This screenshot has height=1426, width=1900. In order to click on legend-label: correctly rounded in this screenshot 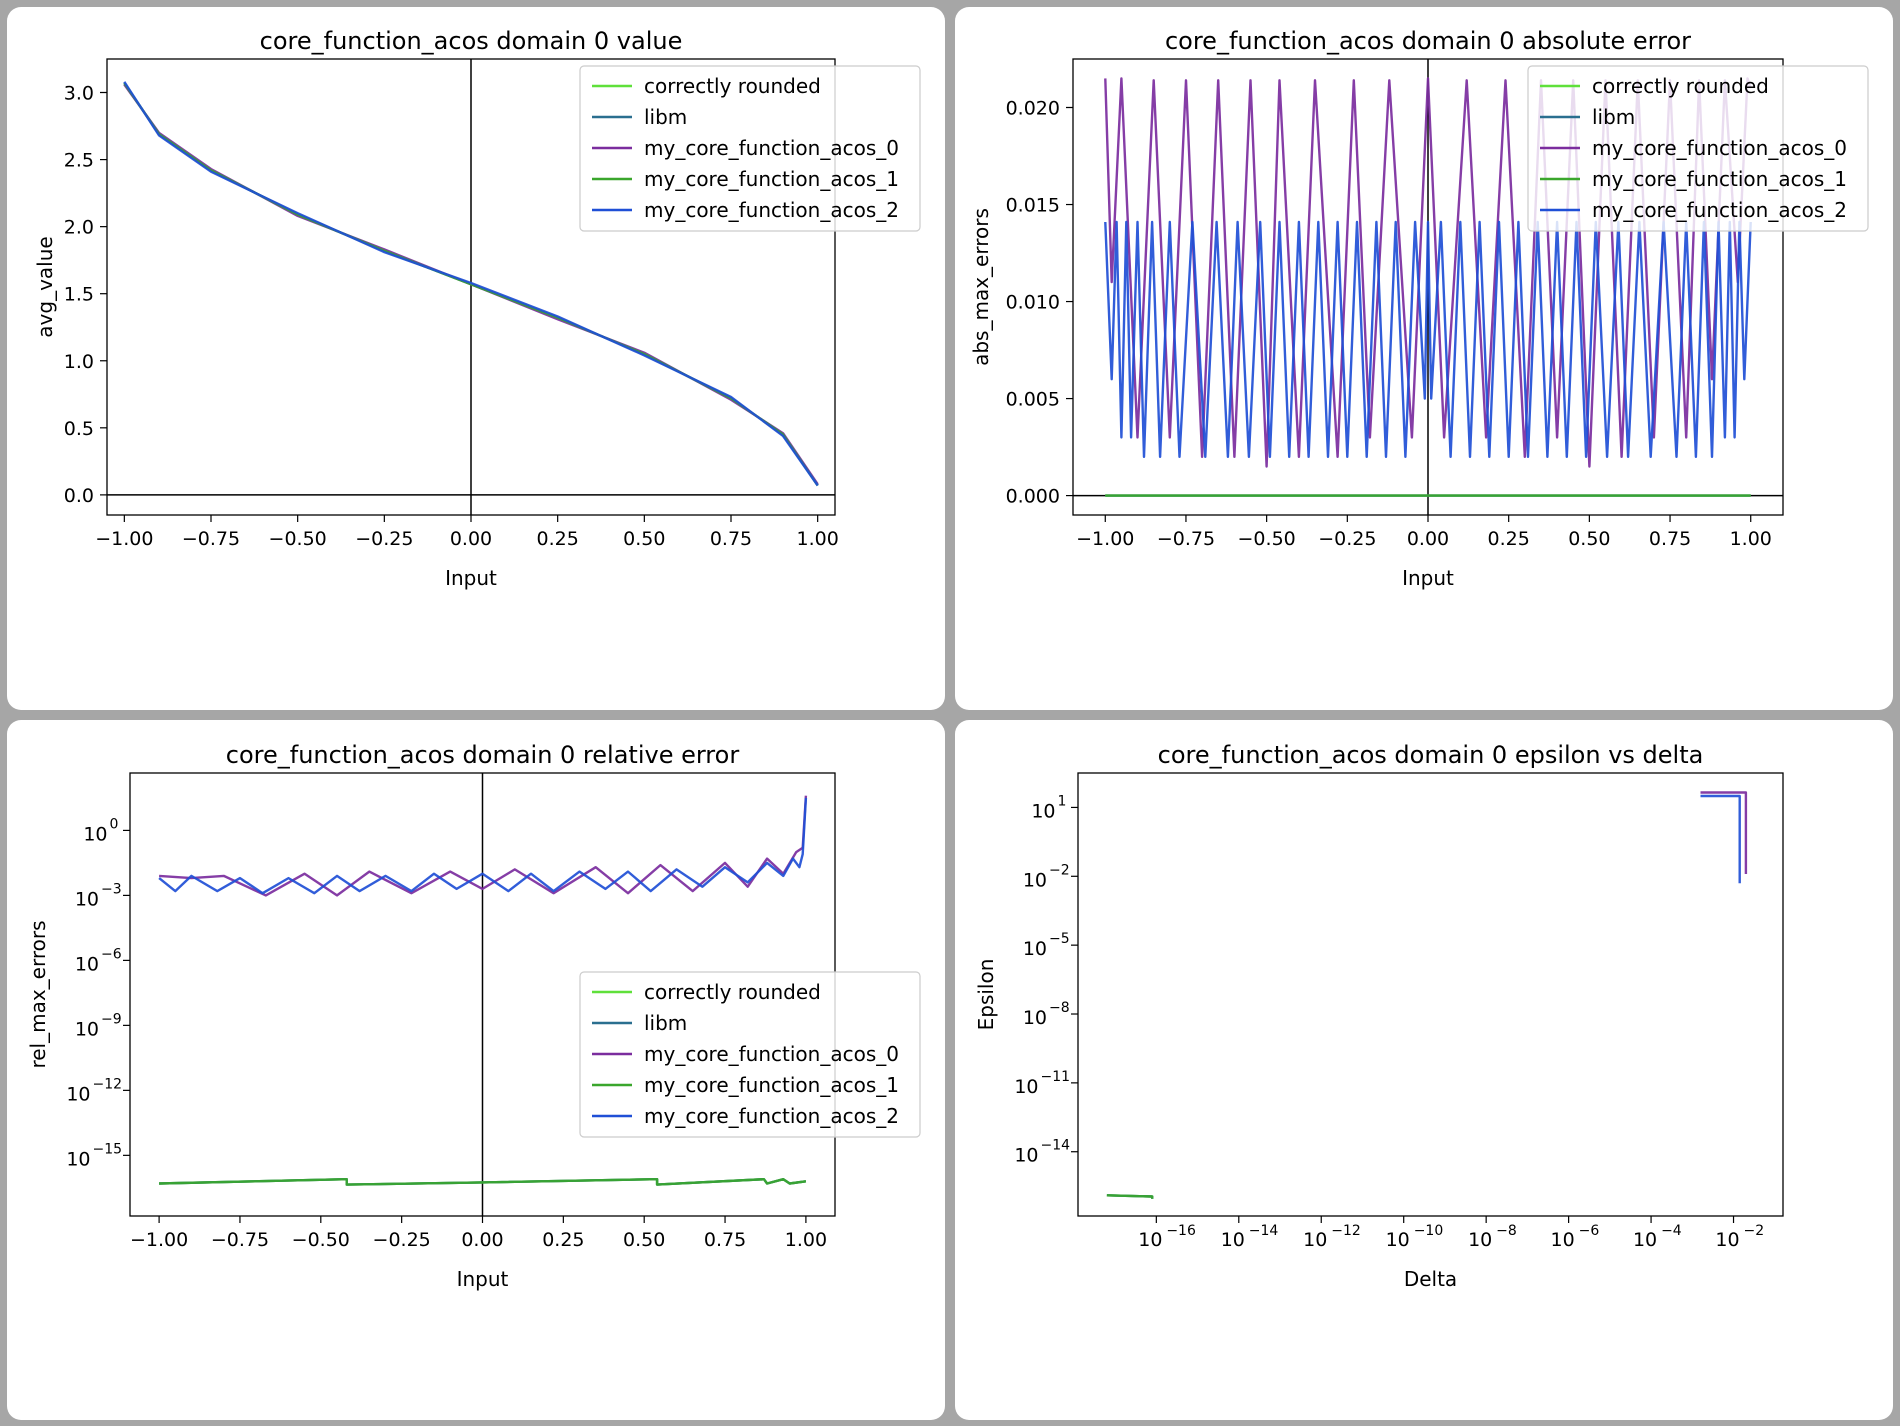, I will do `click(1680, 86)`.